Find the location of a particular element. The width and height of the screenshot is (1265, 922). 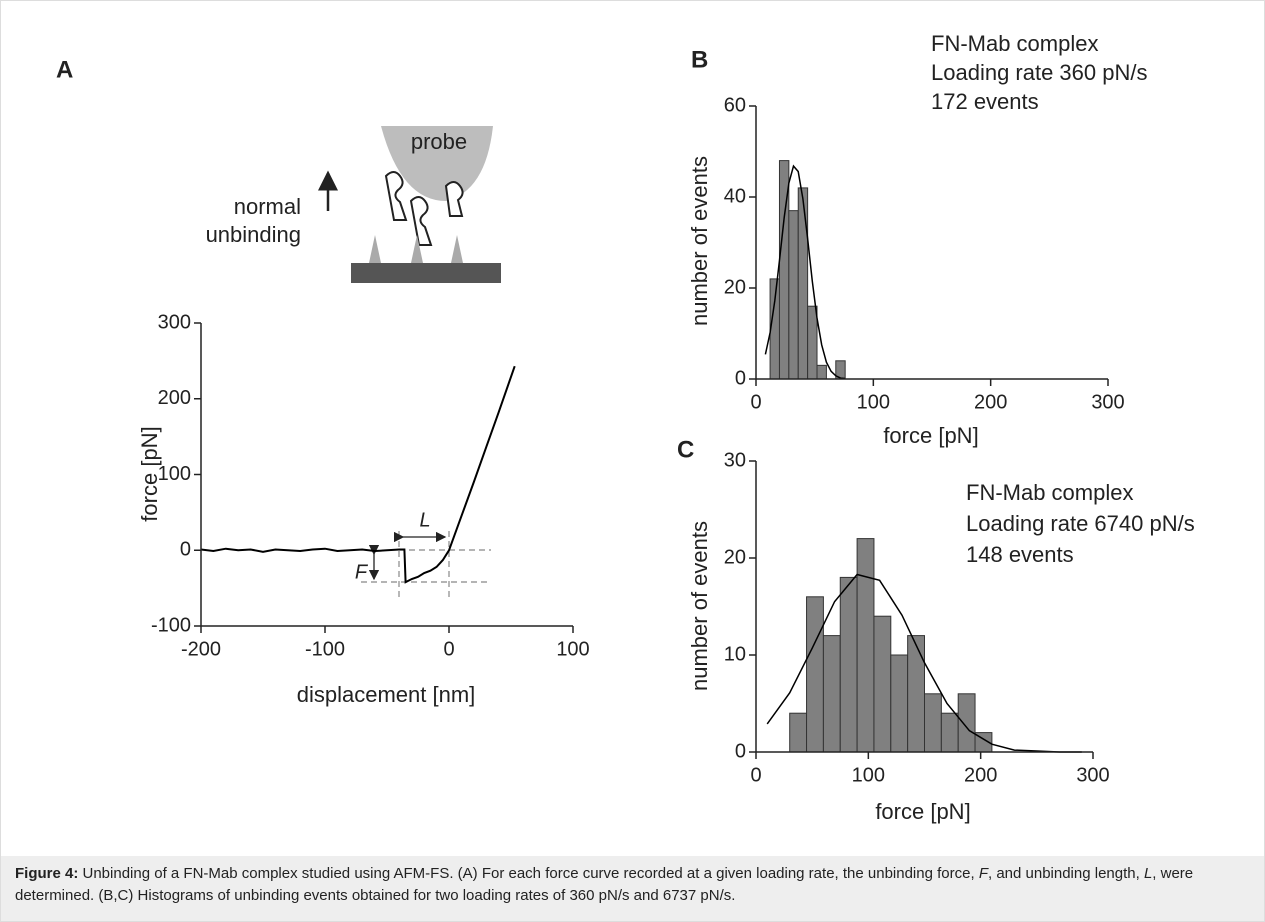

panel-letter: C is located at coordinates (685, 449).